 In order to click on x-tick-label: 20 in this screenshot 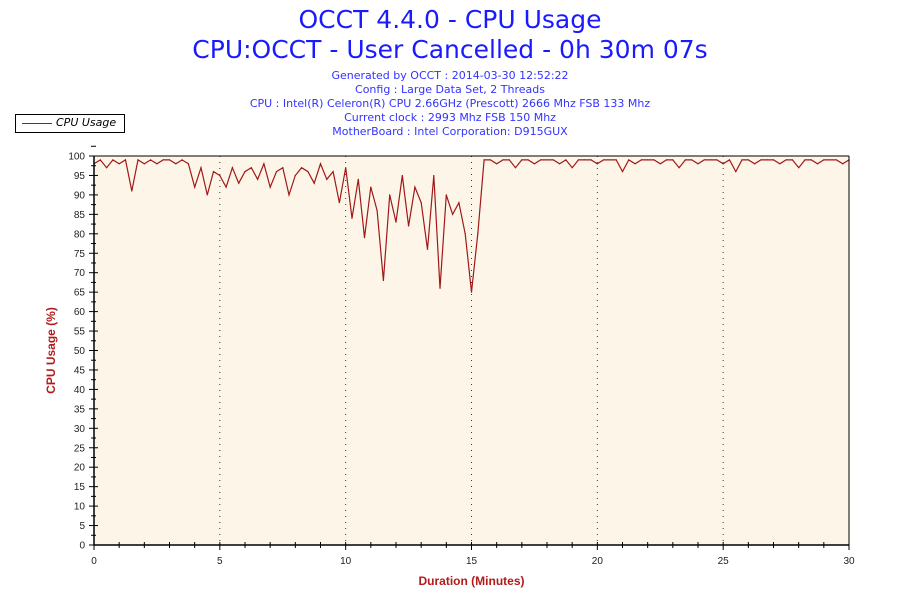, I will do `click(598, 561)`.